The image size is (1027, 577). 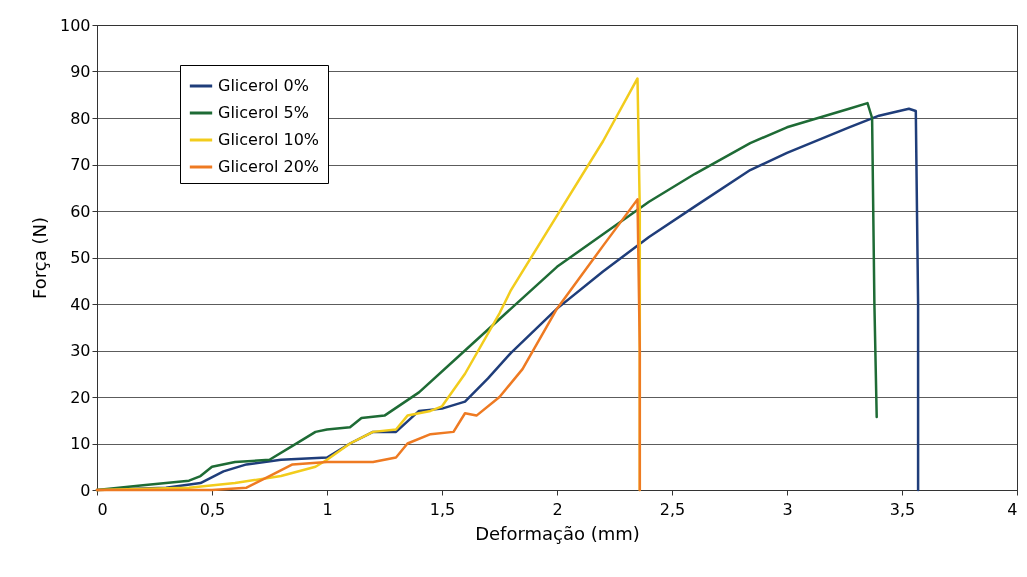 I want to click on x-tick-label: 1,5, so click(x=442, y=509).